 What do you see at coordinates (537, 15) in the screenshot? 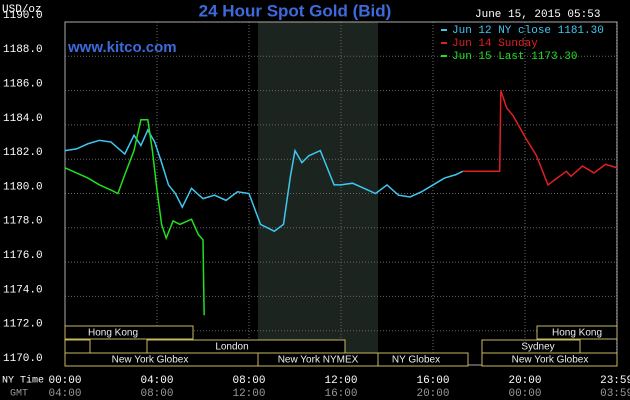
I see `timestamp: June 15, 2015 05:53` at bounding box center [537, 15].